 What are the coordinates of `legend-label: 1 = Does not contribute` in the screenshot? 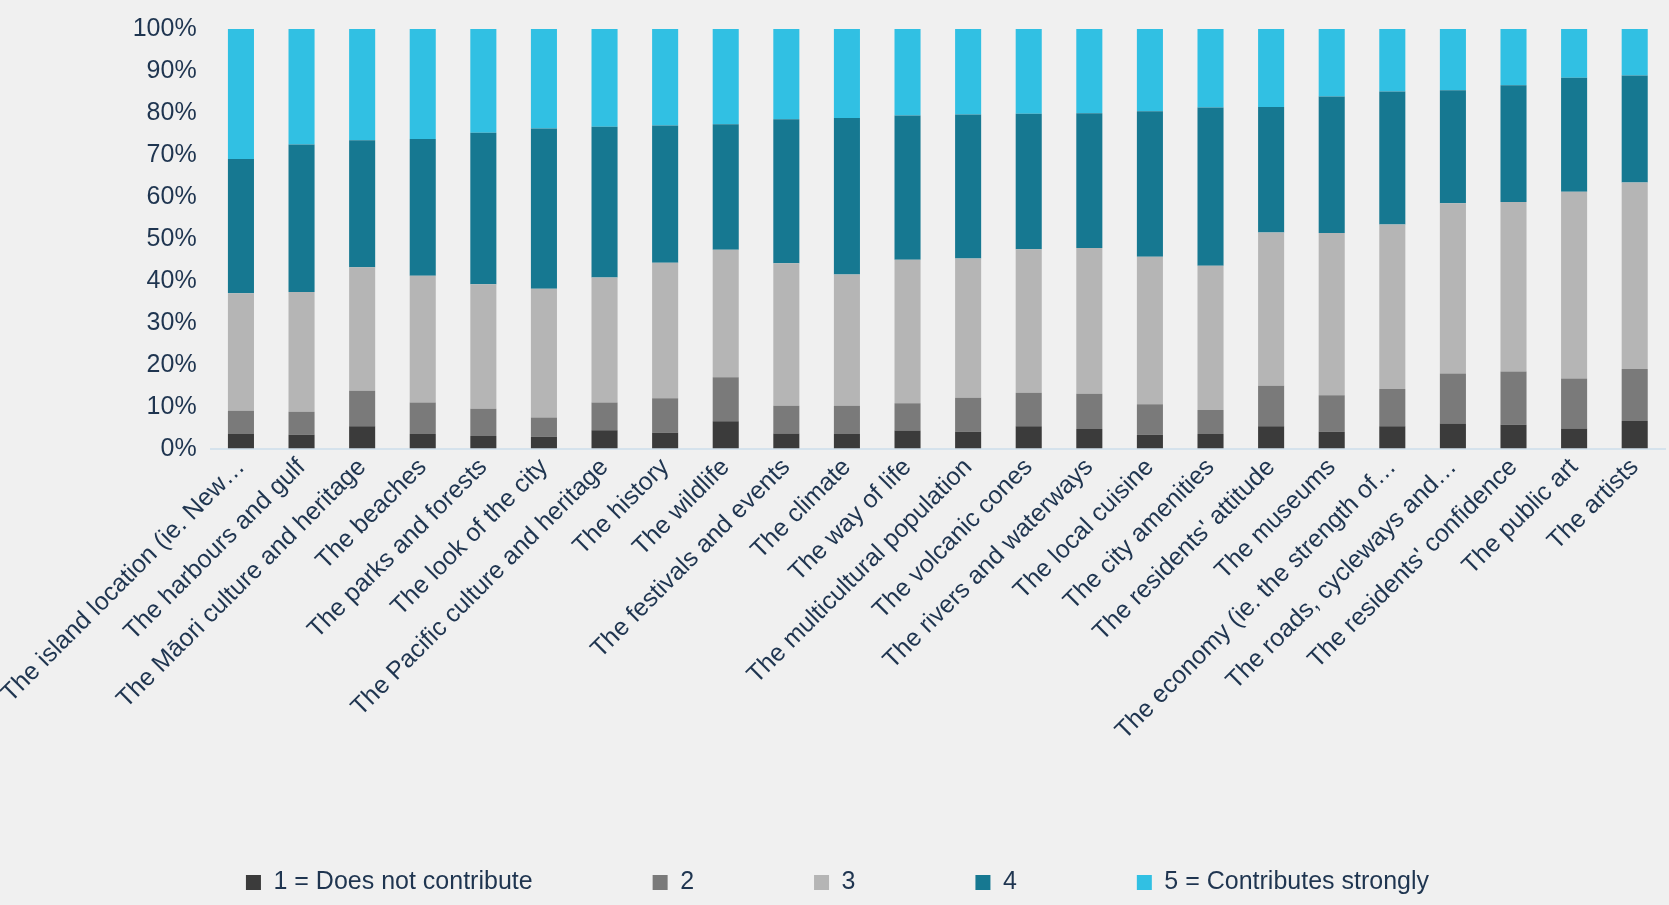 It's located at (403, 880).